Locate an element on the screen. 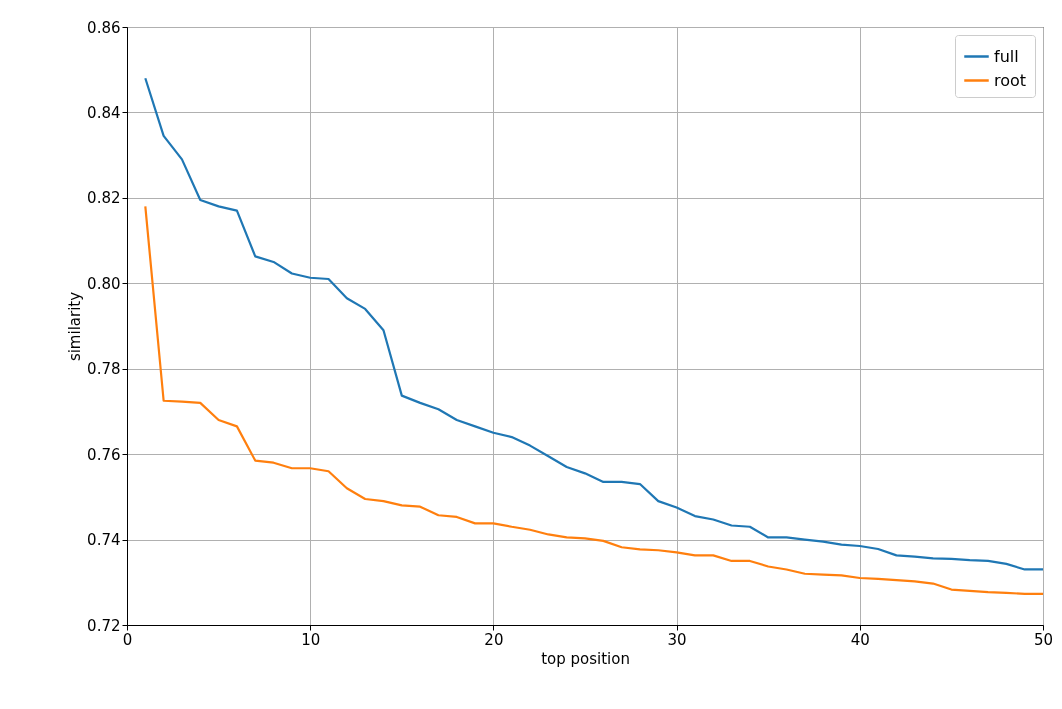 This screenshot has width=1062, height=709. y-tick-label: 0.80 is located at coordinates (104, 283).